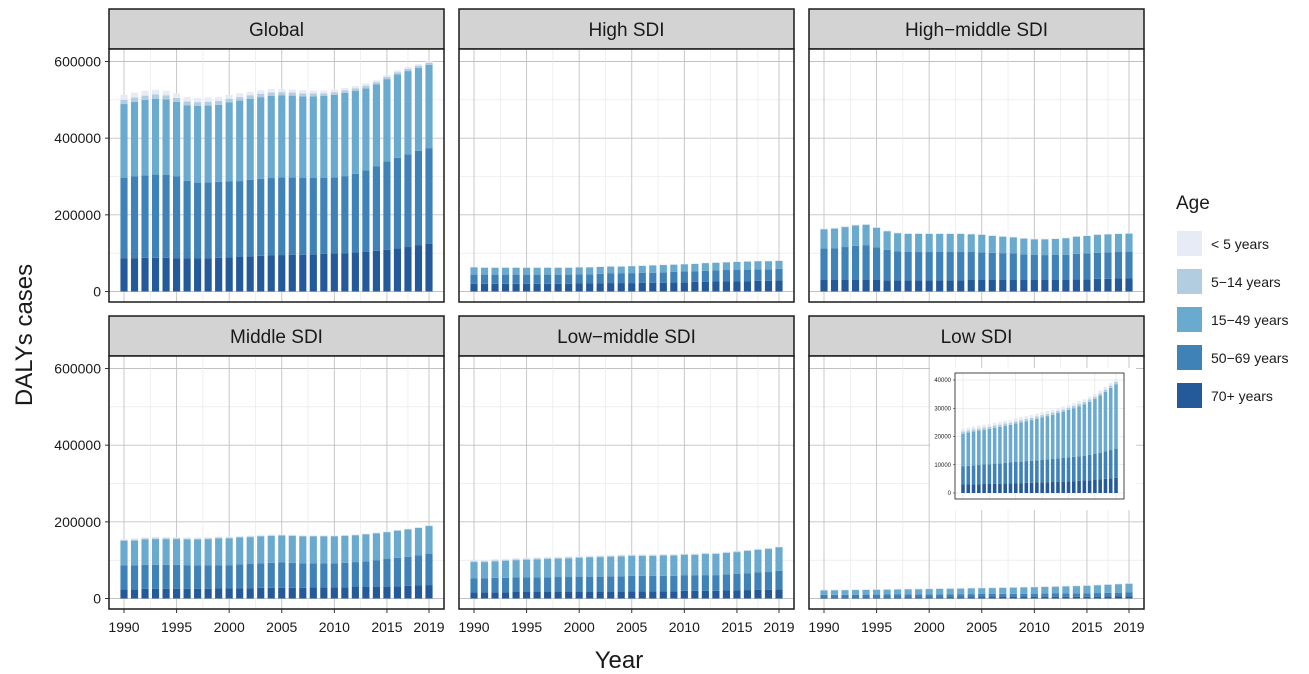  Describe the element at coordinates (324, 92) in the screenshot. I see `bar-segment-5-years-2009` at that location.